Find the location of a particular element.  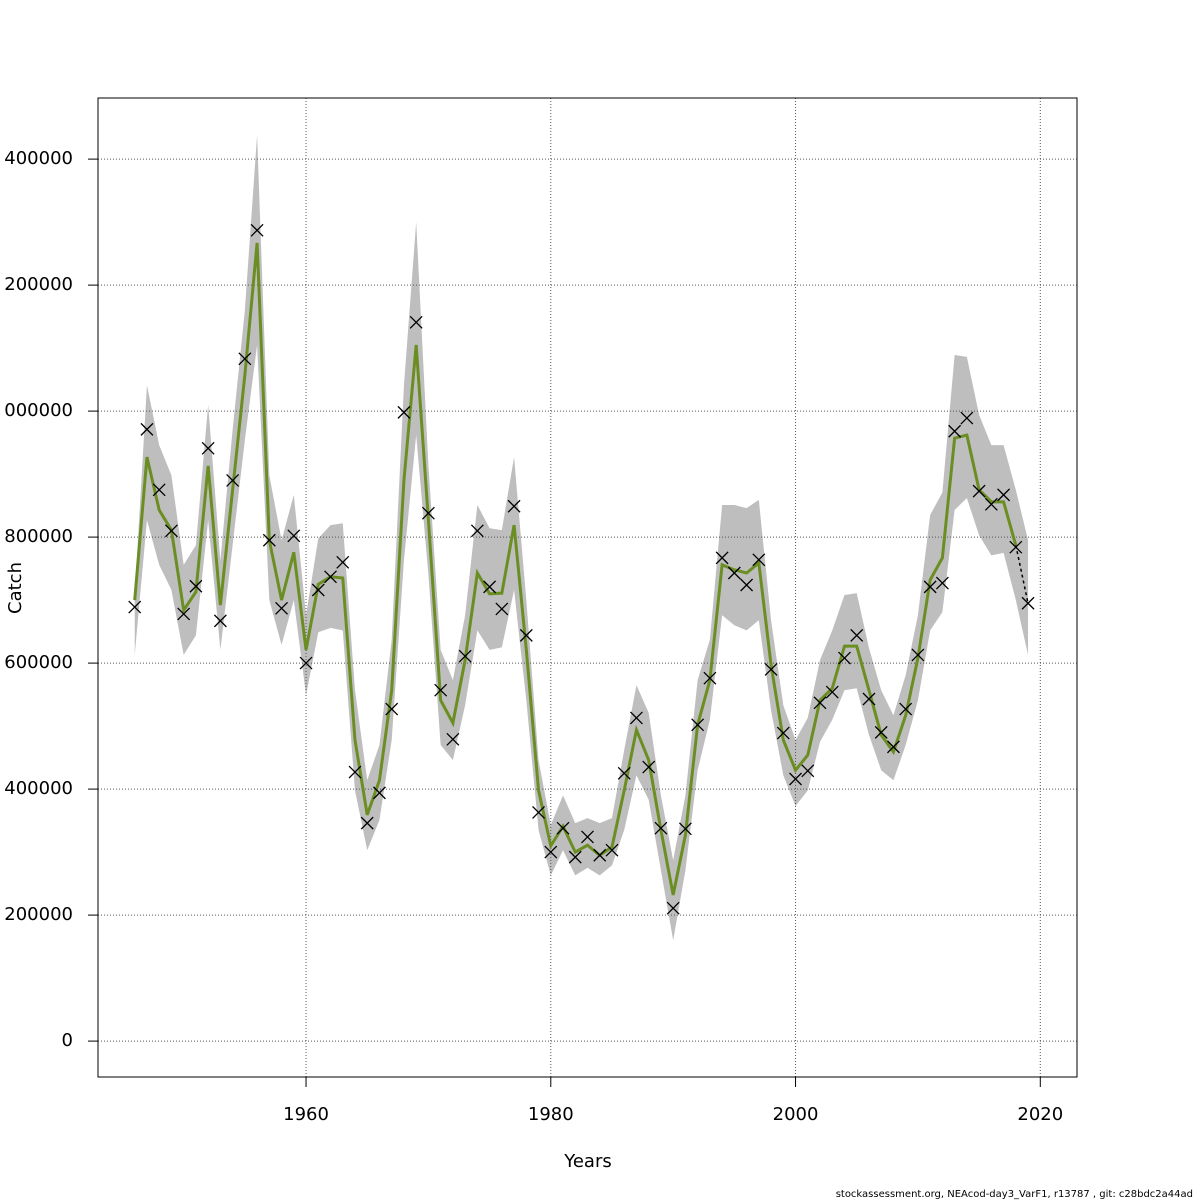

y-tick-label: 800000 is located at coordinates (38, 536).